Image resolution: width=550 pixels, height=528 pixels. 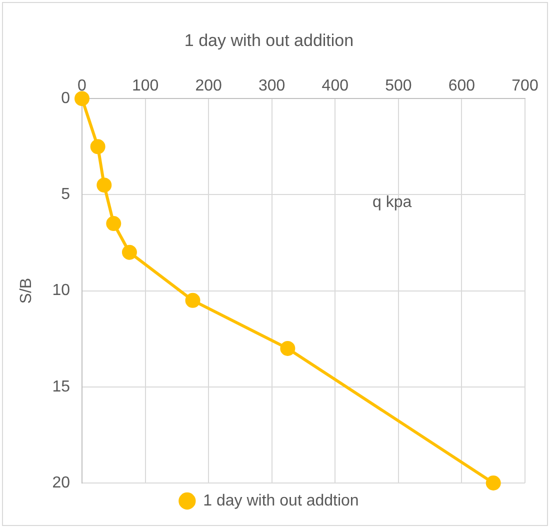 What do you see at coordinates (61, 483) in the screenshot?
I see `y-tick-label: 20` at bounding box center [61, 483].